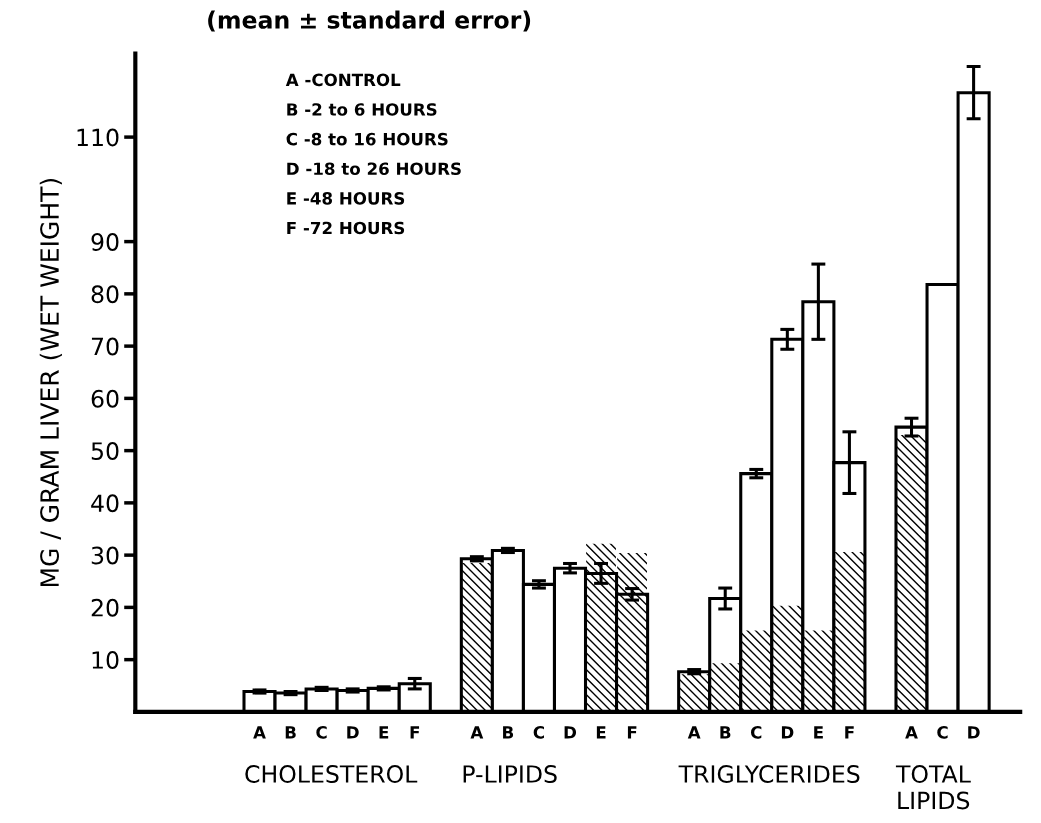 The height and width of the screenshot is (823, 1041). I want to click on annotation: E -48 HOURS, so click(346, 198).